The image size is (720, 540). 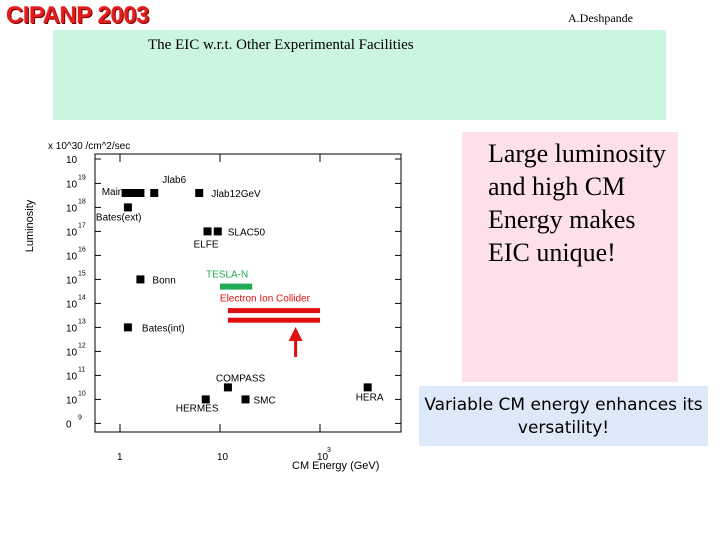 What do you see at coordinates (82, 225) in the screenshot?
I see `y-tick-exponent: 17` at bounding box center [82, 225].